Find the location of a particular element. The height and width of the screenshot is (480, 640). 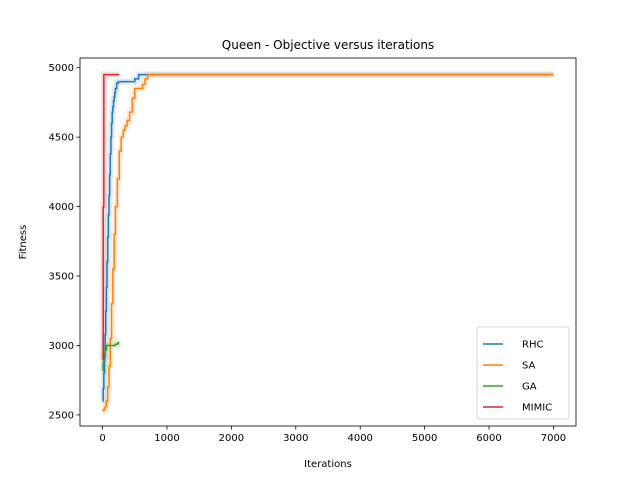

legend: RHC SA GA MIMIC is located at coordinates (523, 373).